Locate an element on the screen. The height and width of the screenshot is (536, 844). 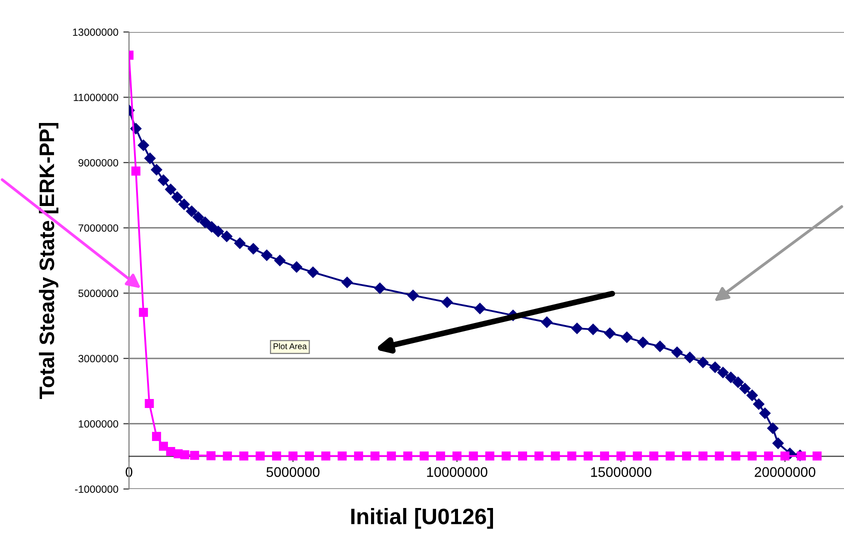
x-tick-label: 15000000 is located at coordinates (621, 472).